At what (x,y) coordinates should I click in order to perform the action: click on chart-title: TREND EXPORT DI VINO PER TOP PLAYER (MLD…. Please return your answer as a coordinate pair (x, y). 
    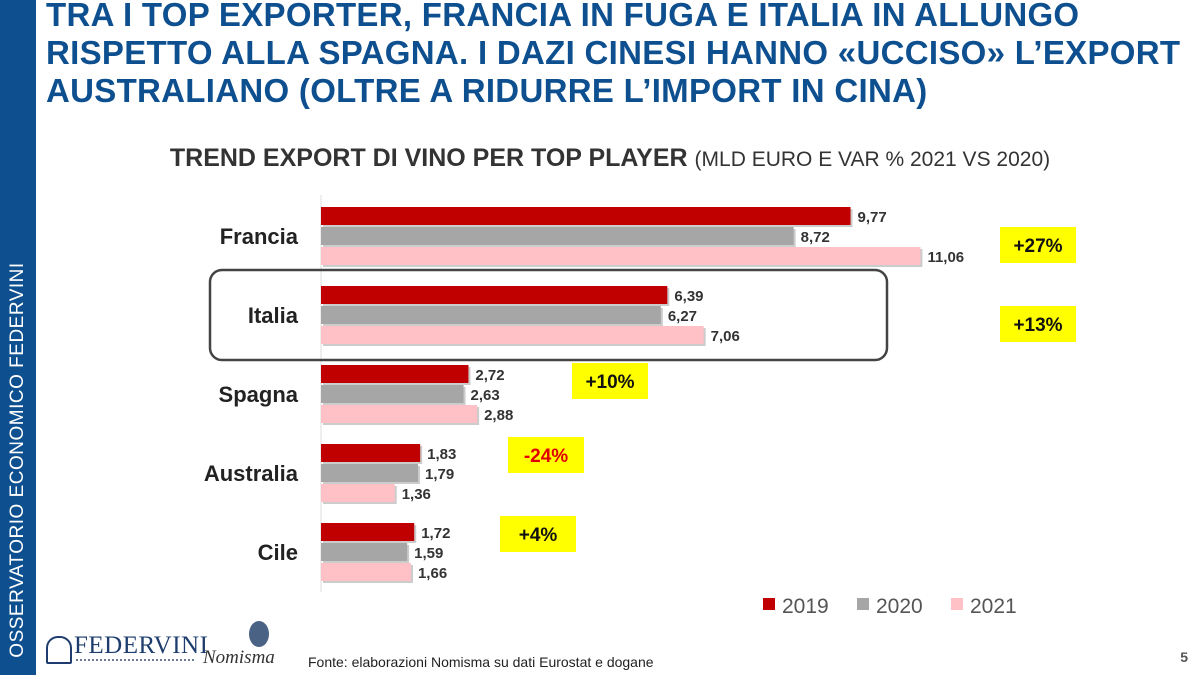
    Looking at the image, I should click on (600, 158).